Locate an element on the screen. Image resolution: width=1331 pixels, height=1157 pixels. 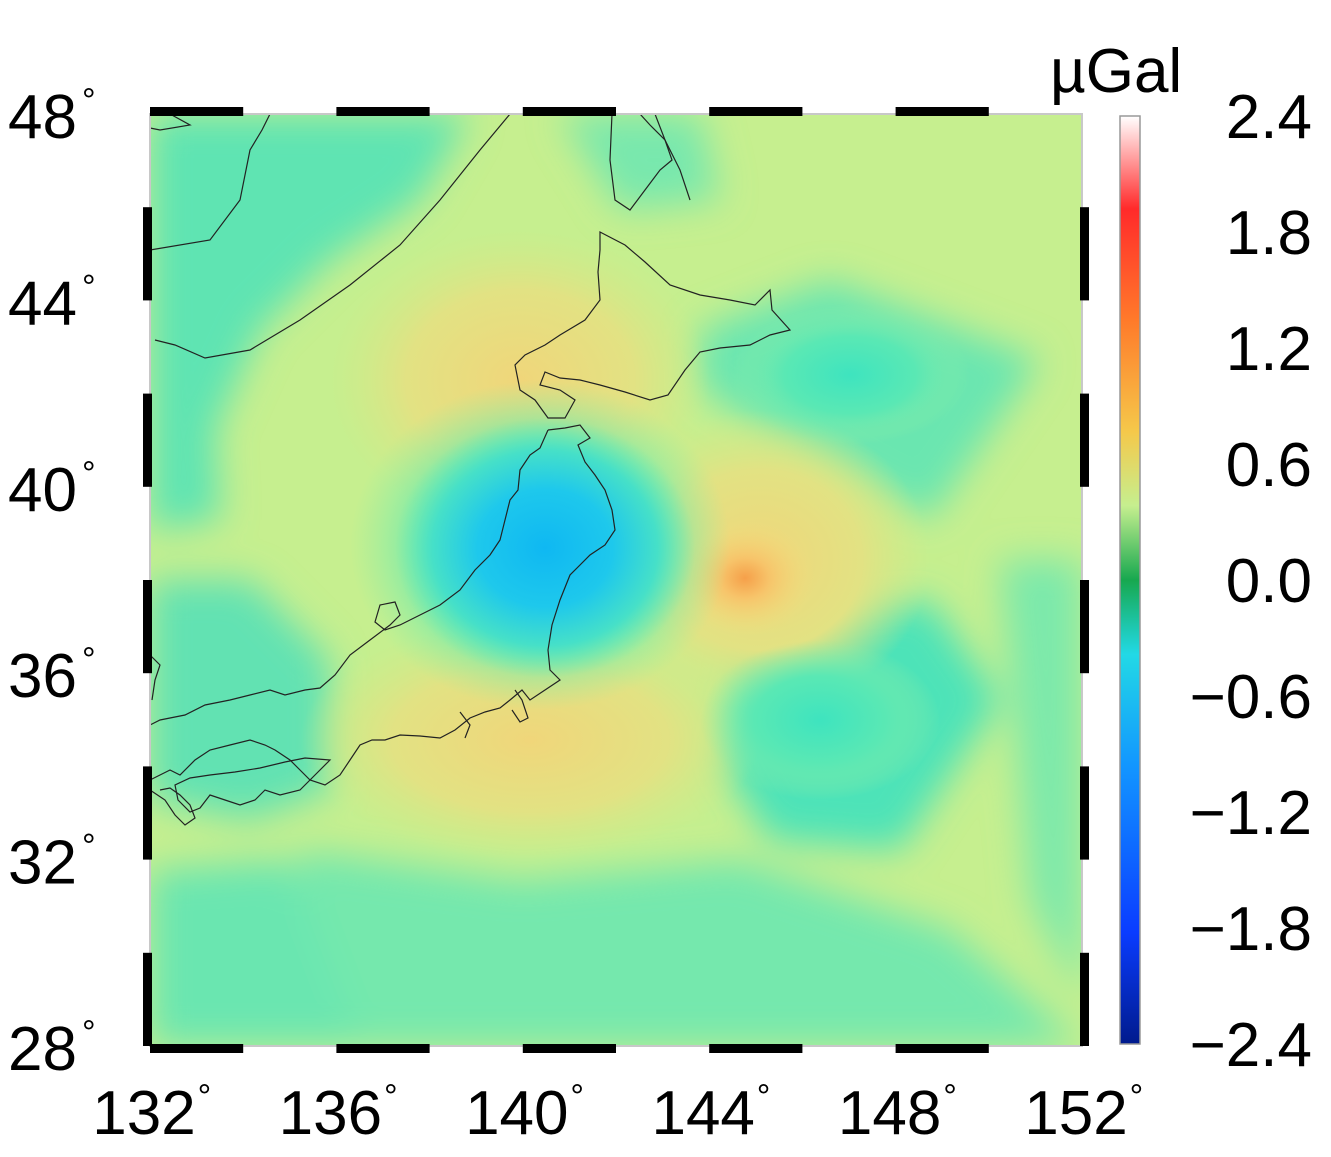
x-tick-label: 152 is located at coordinates (1075, 1113).